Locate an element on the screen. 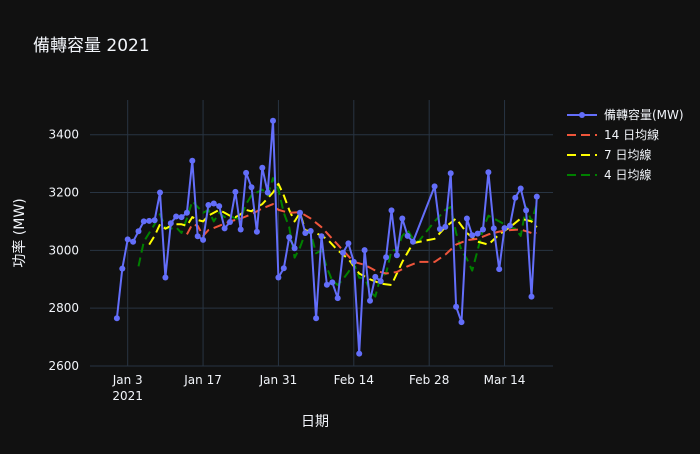 The height and width of the screenshot is (454, 700). legend-item: 7 日均線 is located at coordinates (609, 154).